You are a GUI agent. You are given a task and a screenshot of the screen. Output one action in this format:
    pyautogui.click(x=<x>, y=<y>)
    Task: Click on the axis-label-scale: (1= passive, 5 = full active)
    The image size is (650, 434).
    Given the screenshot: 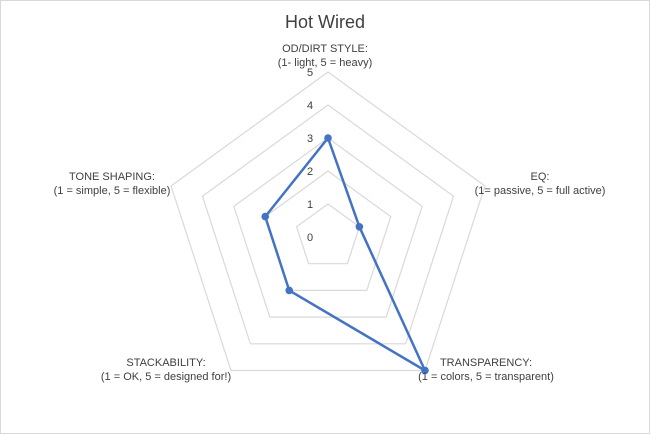 What is the action you would take?
    pyautogui.click(x=540, y=191)
    